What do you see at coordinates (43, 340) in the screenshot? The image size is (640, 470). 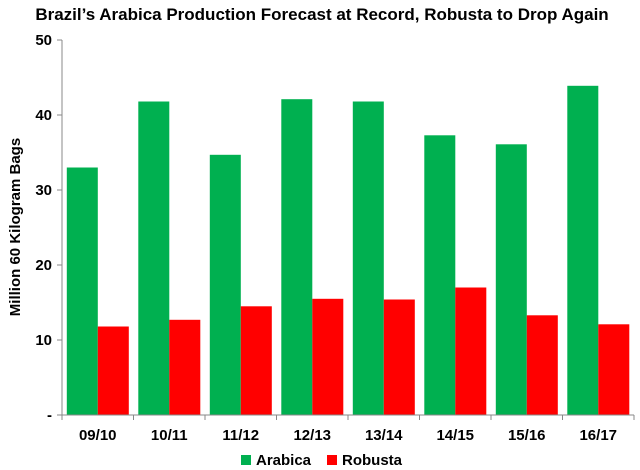 I see `y-tick-label-1: 10` at bounding box center [43, 340].